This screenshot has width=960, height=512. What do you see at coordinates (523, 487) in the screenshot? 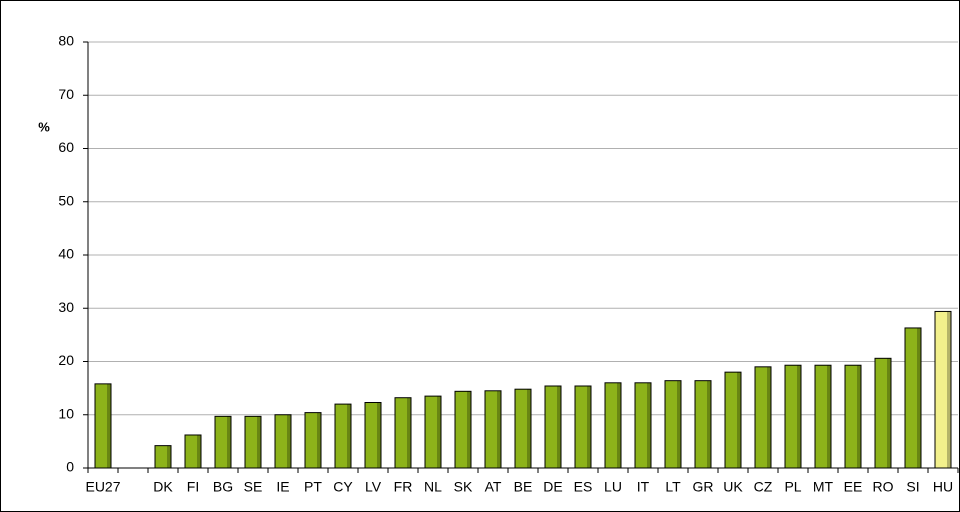
I see `x-tick-label: BE` at bounding box center [523, 487].